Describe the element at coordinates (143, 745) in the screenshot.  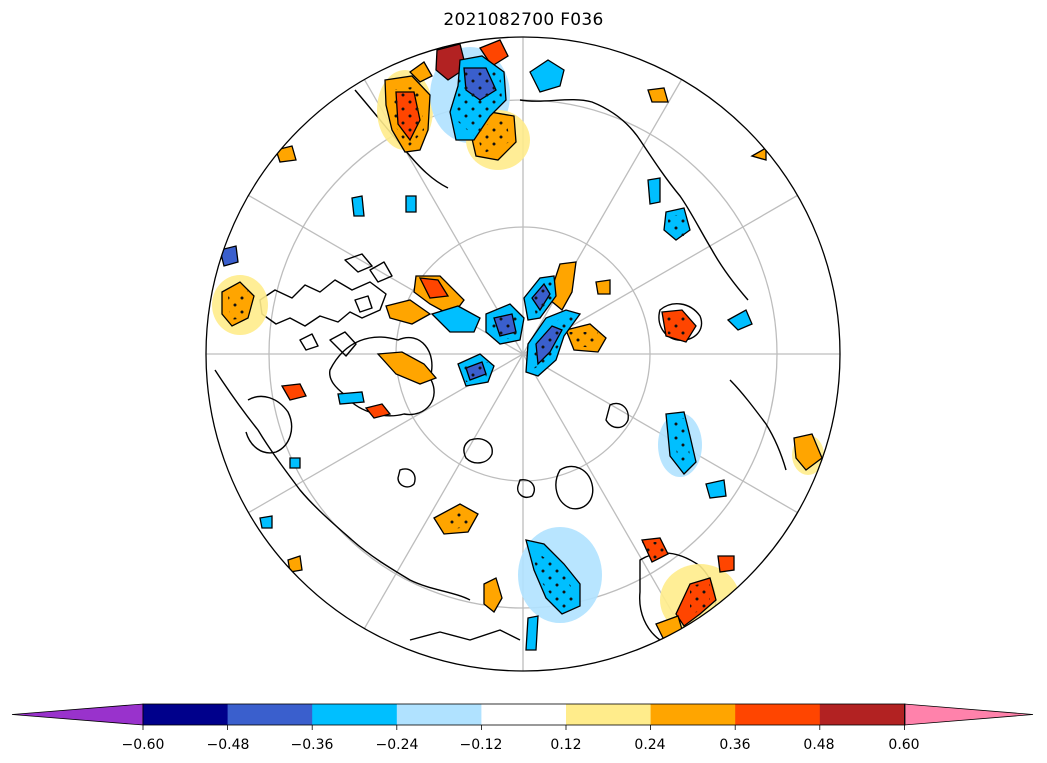
I see `colorbar-tick-label: −0.60` at that location.